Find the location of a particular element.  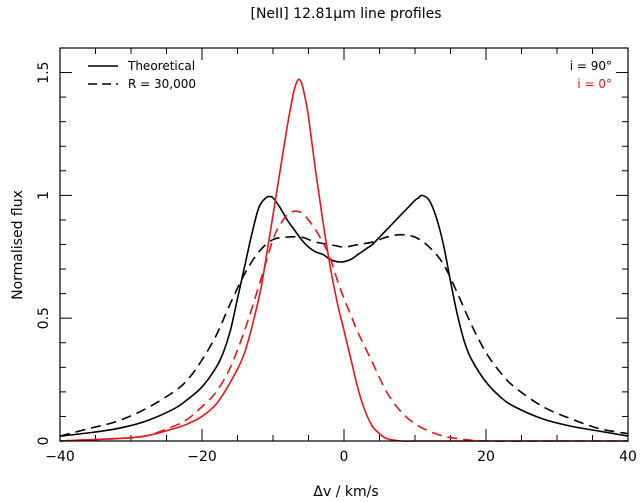

x-tick-label: −40 is located at coordinates (60, 457).